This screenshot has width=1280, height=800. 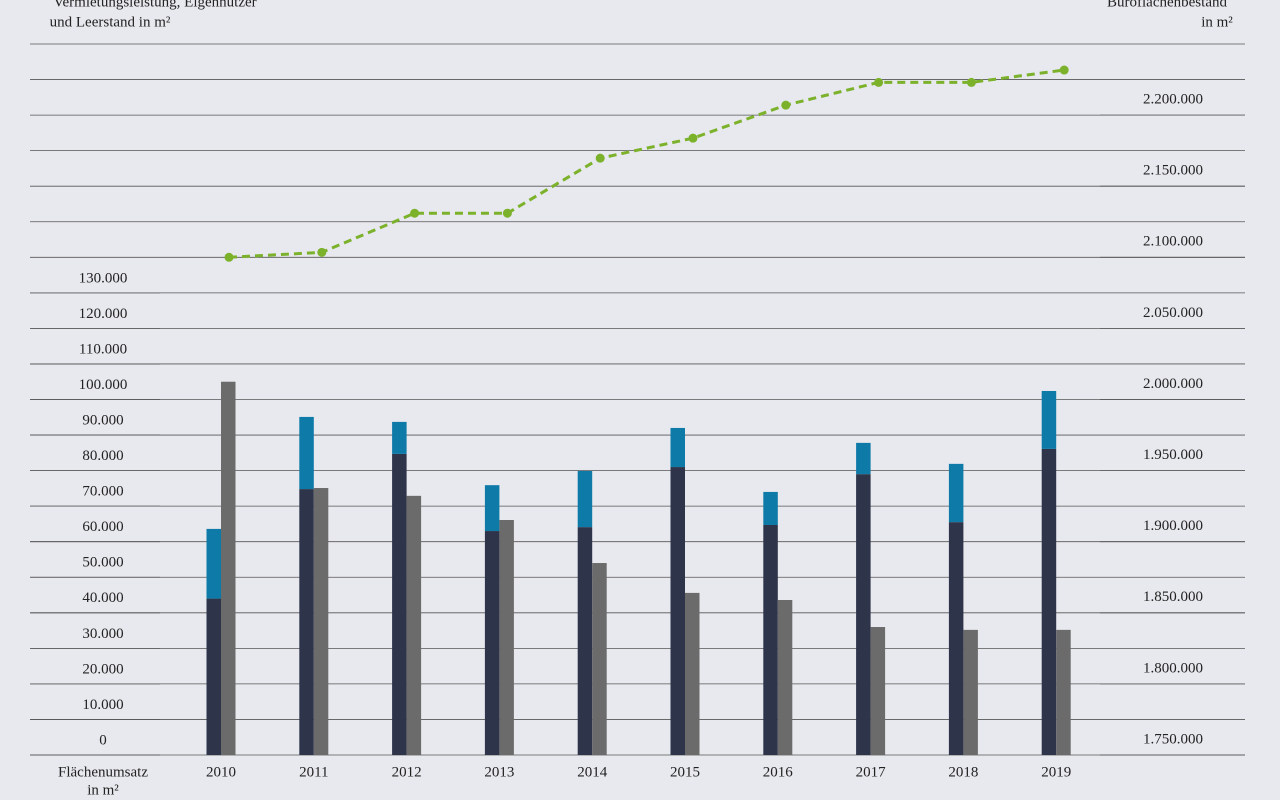 What do you see at coordinates (1173, 597) in the screenshot?
I see `y2-tick-label: 1.850.000` at bounding box center [1173, 597].